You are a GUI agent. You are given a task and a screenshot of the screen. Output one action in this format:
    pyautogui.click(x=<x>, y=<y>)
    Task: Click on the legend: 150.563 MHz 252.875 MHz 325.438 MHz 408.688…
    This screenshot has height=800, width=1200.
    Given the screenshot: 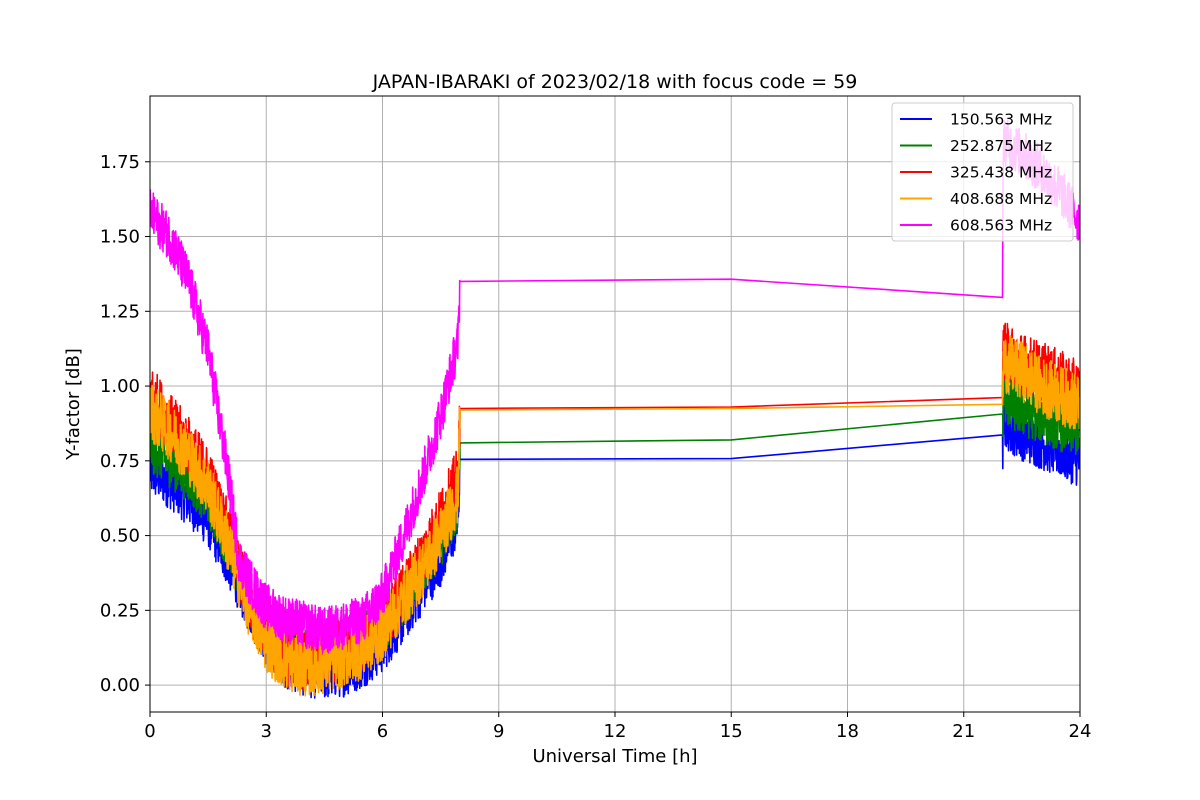 What is the action you would take?
    pyautogui.click(x=982, y=172)
    